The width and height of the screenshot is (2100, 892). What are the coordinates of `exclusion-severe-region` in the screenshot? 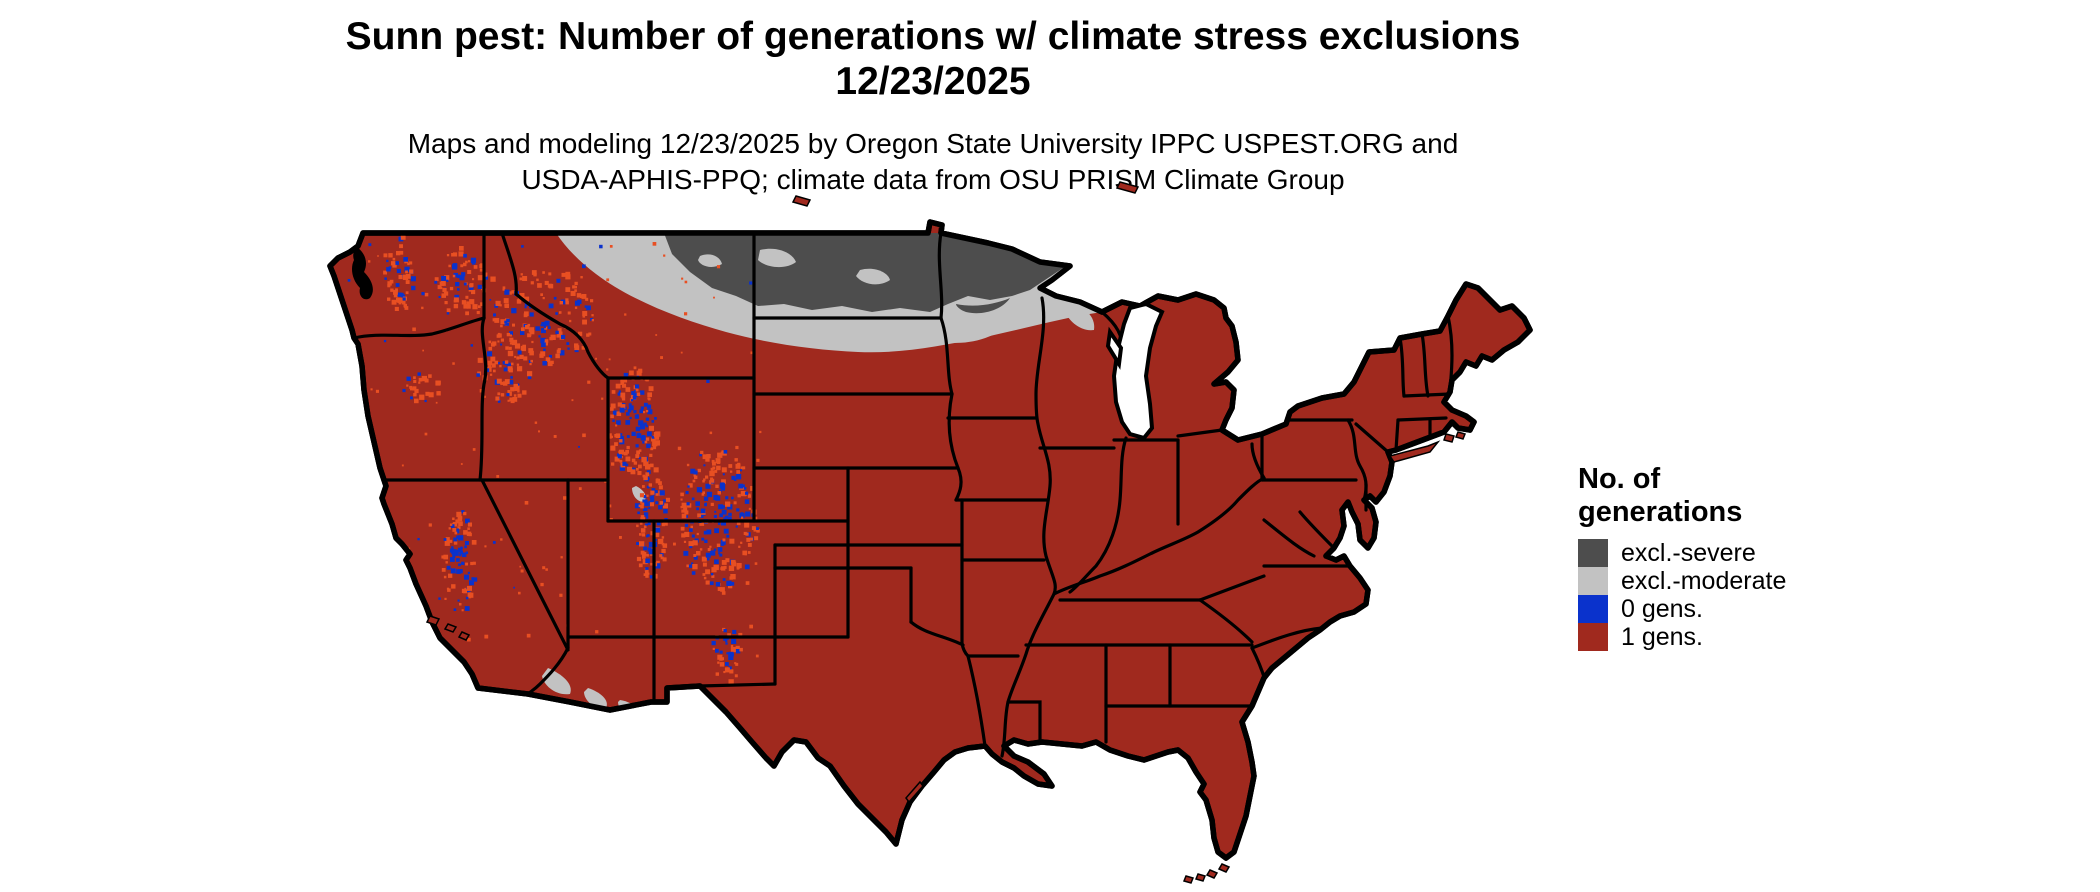 It's located at (865, 273).